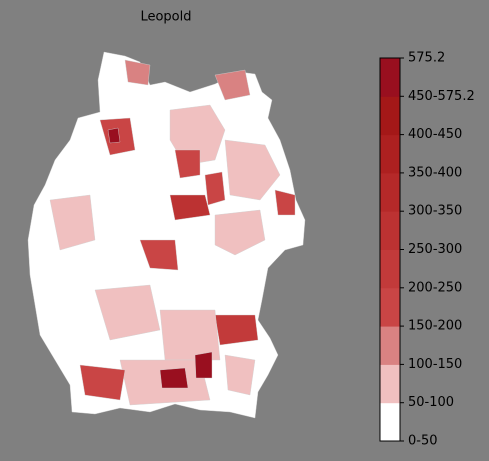  Describe the element at coordinates (165, 17) in the screenshot. I see `map-title: Leopold` at that location.